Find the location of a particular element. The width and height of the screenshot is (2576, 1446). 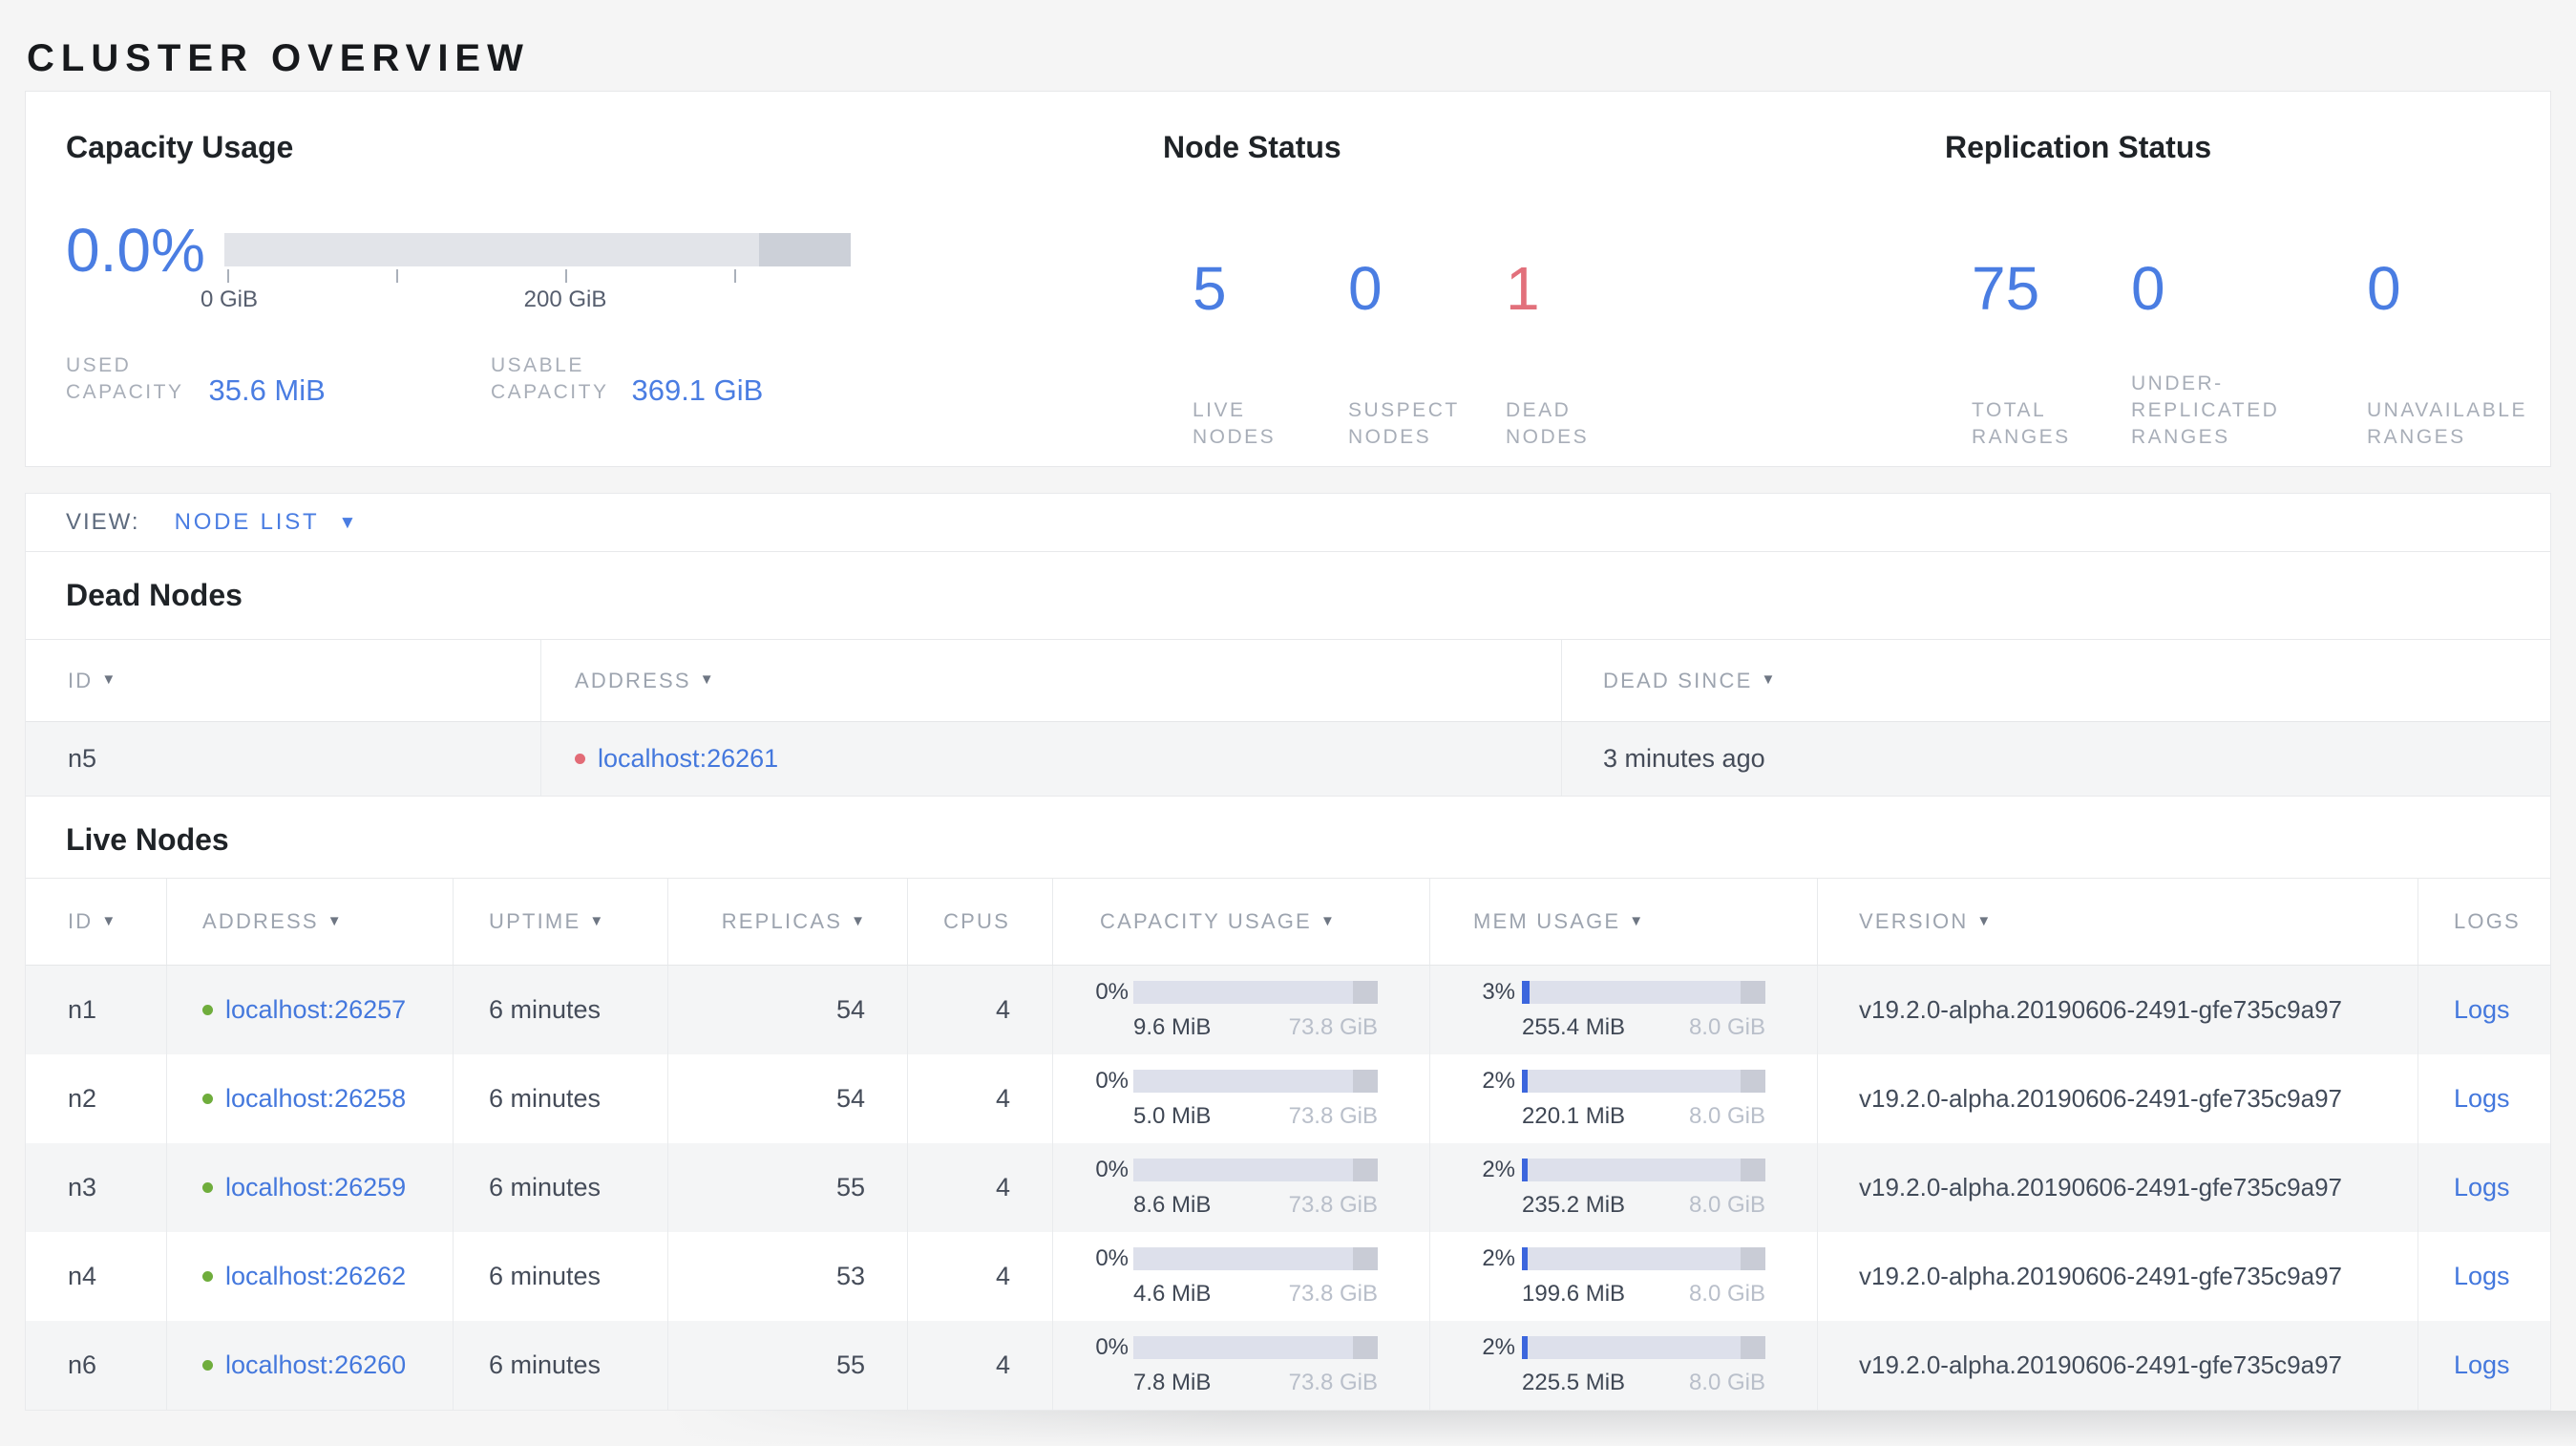

column-header-uptime: UPTIME ▼ is located at coordinates (560, 922).